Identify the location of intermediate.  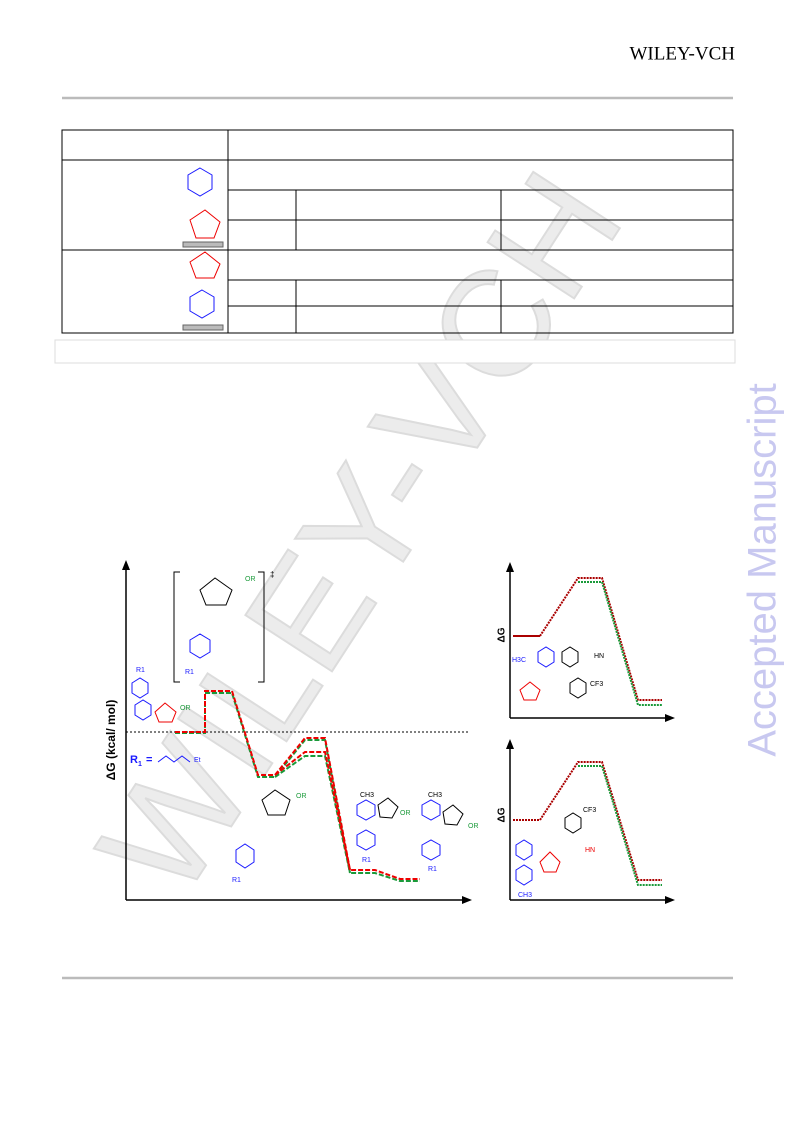
(276, 802).